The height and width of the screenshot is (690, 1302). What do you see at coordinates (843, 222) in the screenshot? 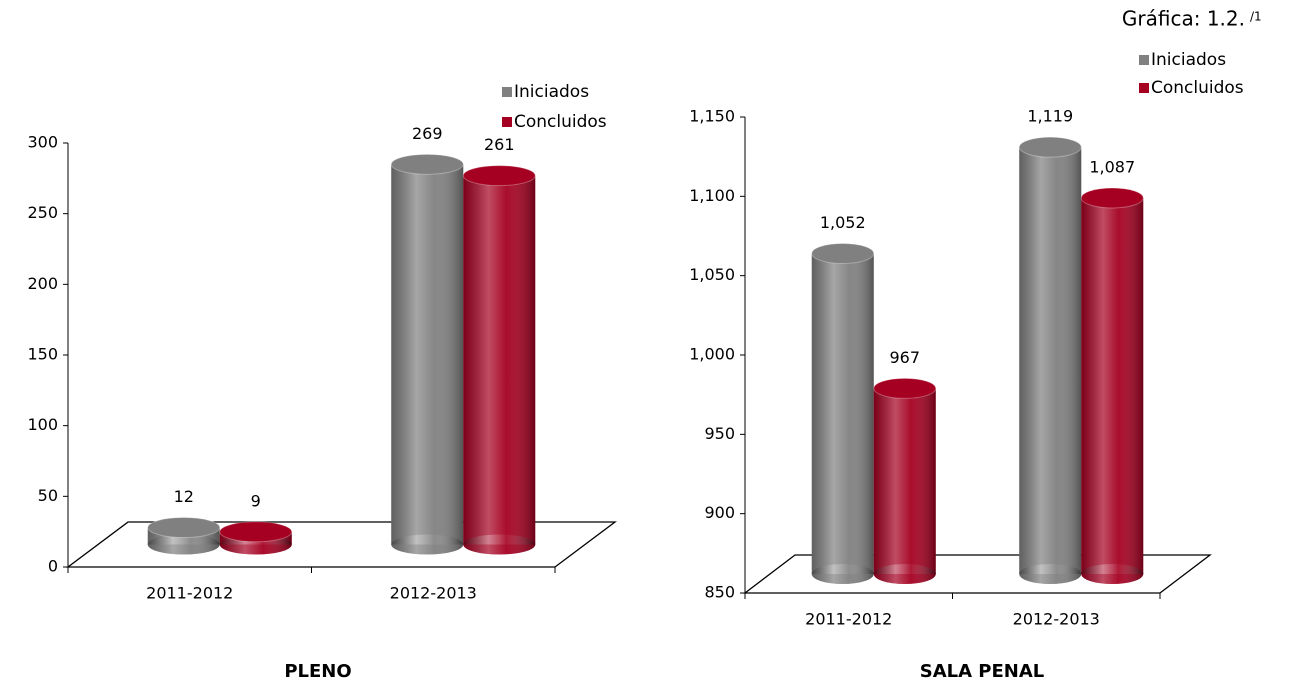
I see `value-label: 1,052` at bounding box center [843, 222].